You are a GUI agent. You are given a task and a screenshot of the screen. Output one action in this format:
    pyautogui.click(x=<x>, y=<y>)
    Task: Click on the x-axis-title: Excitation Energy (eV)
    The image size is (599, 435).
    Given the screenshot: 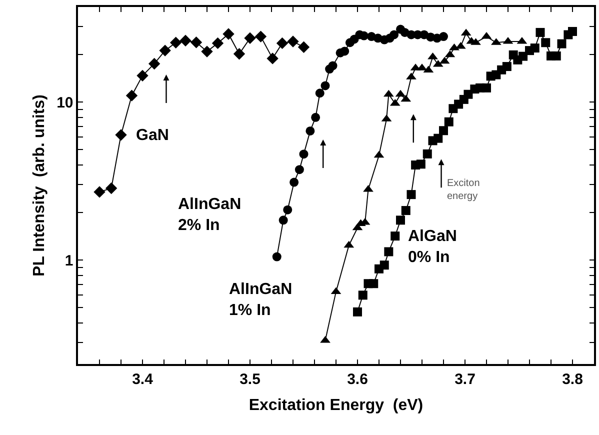 What is the action you would take?
    pyautogui.click(x=336, y=405)
    